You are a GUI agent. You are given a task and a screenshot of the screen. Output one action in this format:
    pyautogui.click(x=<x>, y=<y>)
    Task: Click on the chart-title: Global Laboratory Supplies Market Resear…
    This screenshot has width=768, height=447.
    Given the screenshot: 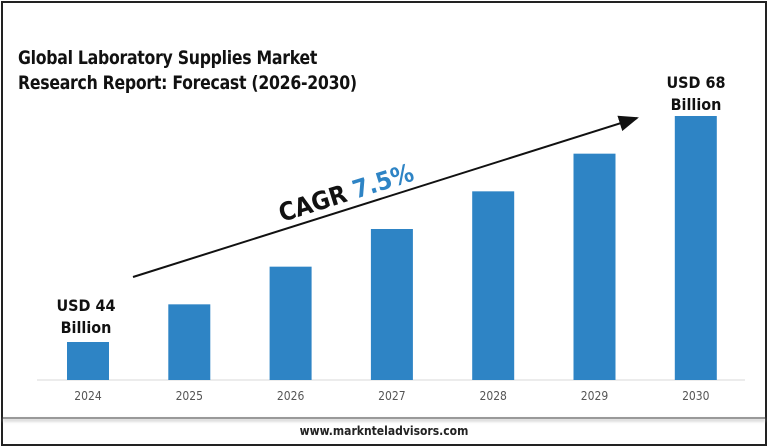 What is the action you would take?
    pyautogui.click(x=187, y=71)
    